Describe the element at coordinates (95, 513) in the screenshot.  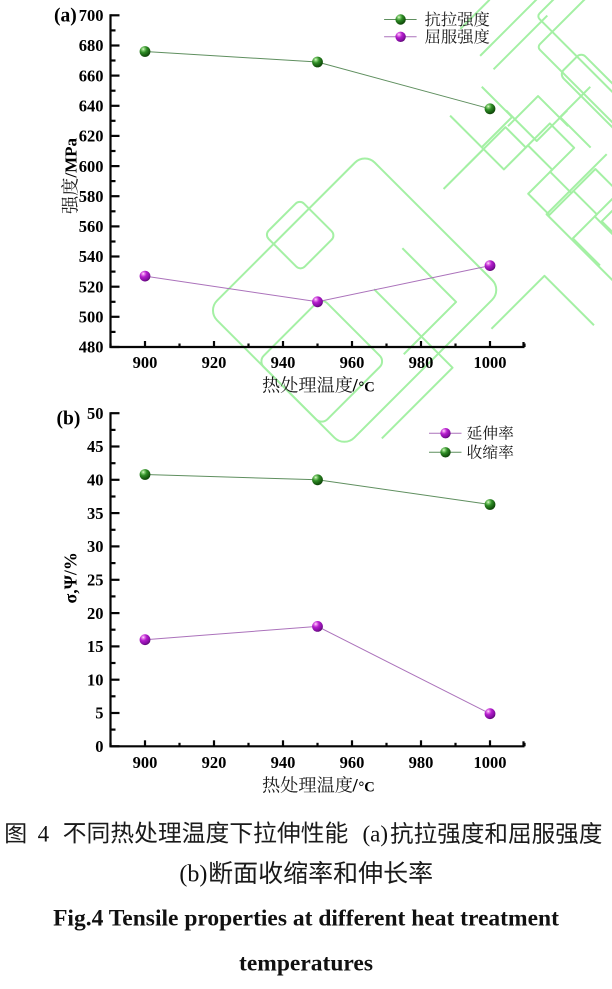
I see `svg-text: 35` at that location.